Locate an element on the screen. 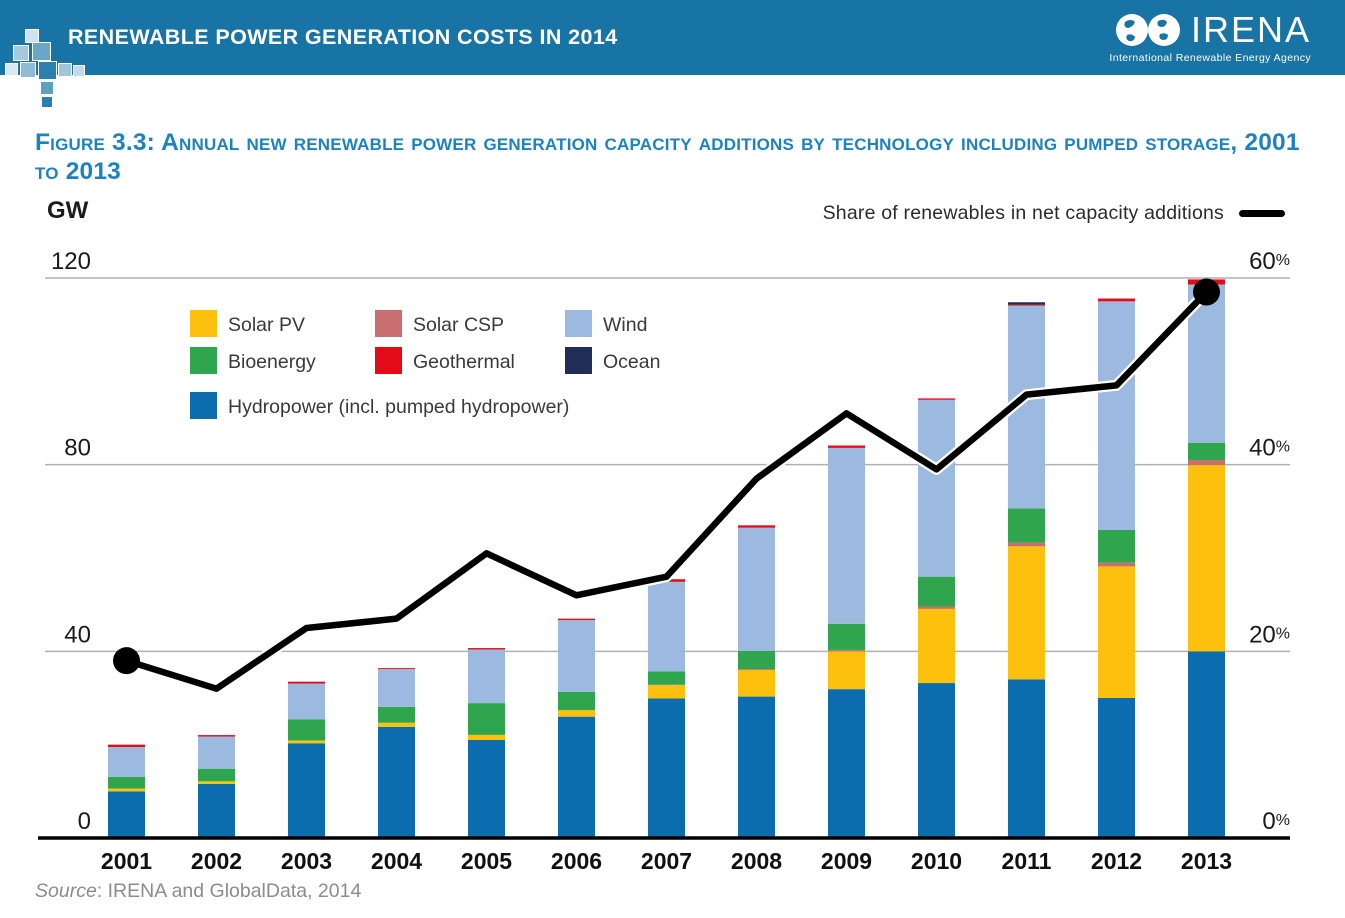  y-left-tick-0: 0 is located at coordinates (84, 821).